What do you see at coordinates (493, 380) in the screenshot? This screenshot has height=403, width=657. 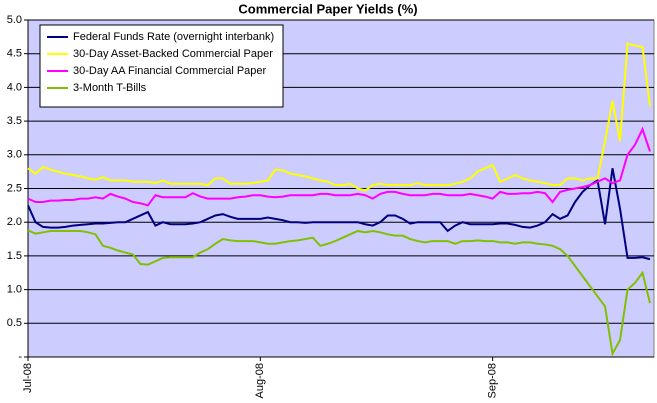 I see `x-tick-label: Sep-08` at bounding box center [493, 380].